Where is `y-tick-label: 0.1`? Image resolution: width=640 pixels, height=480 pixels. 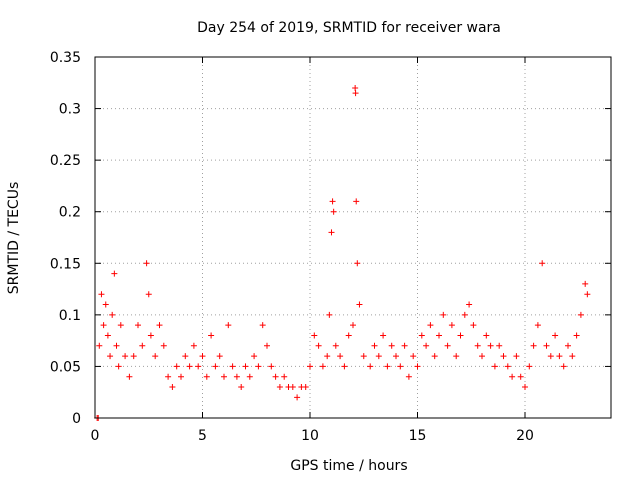
y-tick-label: 0.1 is located at coordinates (70, 316).